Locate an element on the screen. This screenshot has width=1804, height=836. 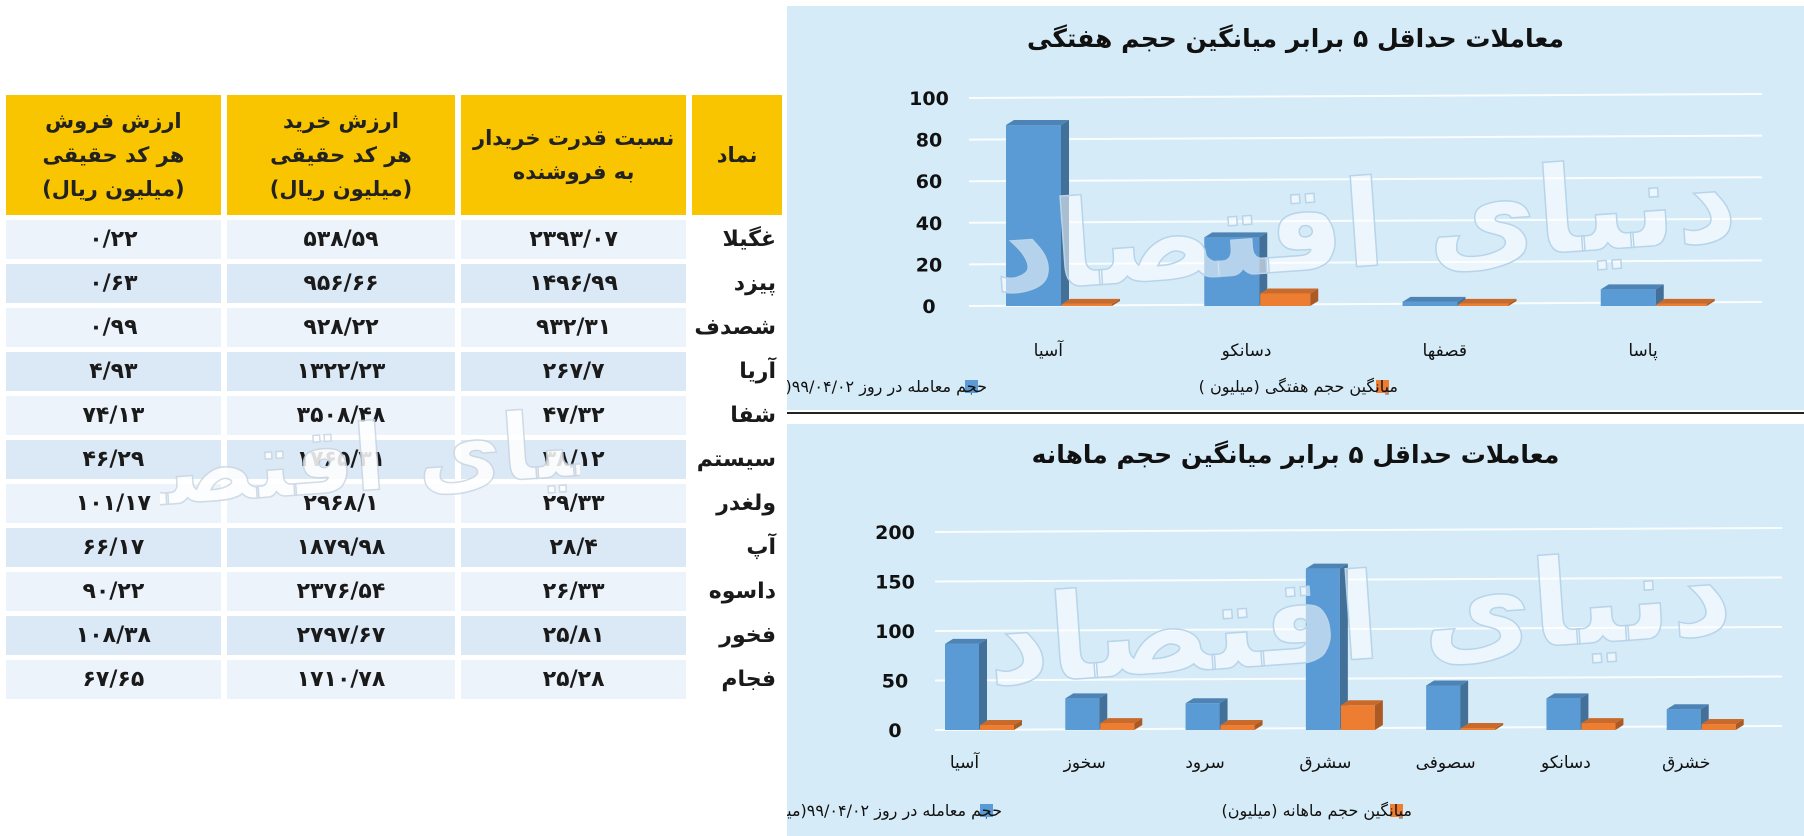
cell-ratio: ۴۷/۳۲ is located at coordinates (574, 415).